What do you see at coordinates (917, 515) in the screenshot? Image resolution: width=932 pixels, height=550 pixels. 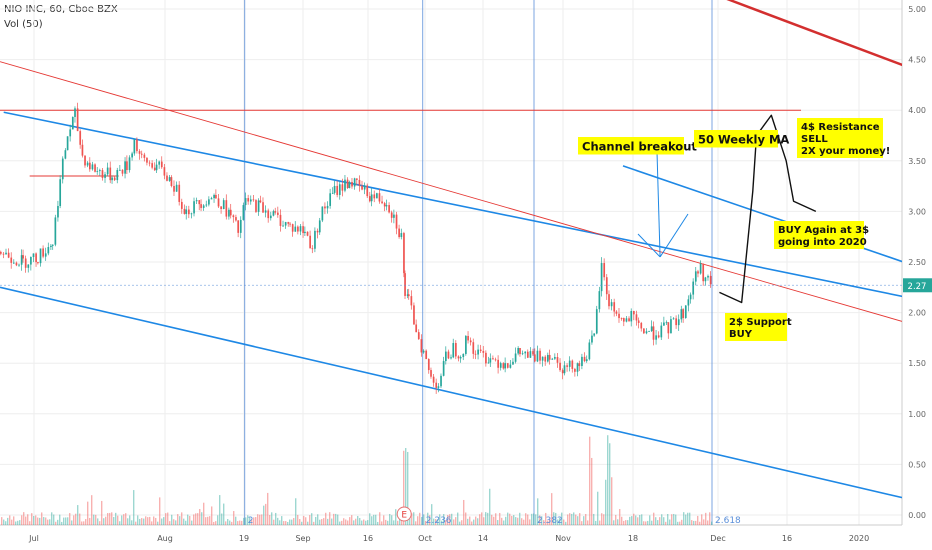 I see `price-tick-label: 0.00` at bounding box center [917, 515].